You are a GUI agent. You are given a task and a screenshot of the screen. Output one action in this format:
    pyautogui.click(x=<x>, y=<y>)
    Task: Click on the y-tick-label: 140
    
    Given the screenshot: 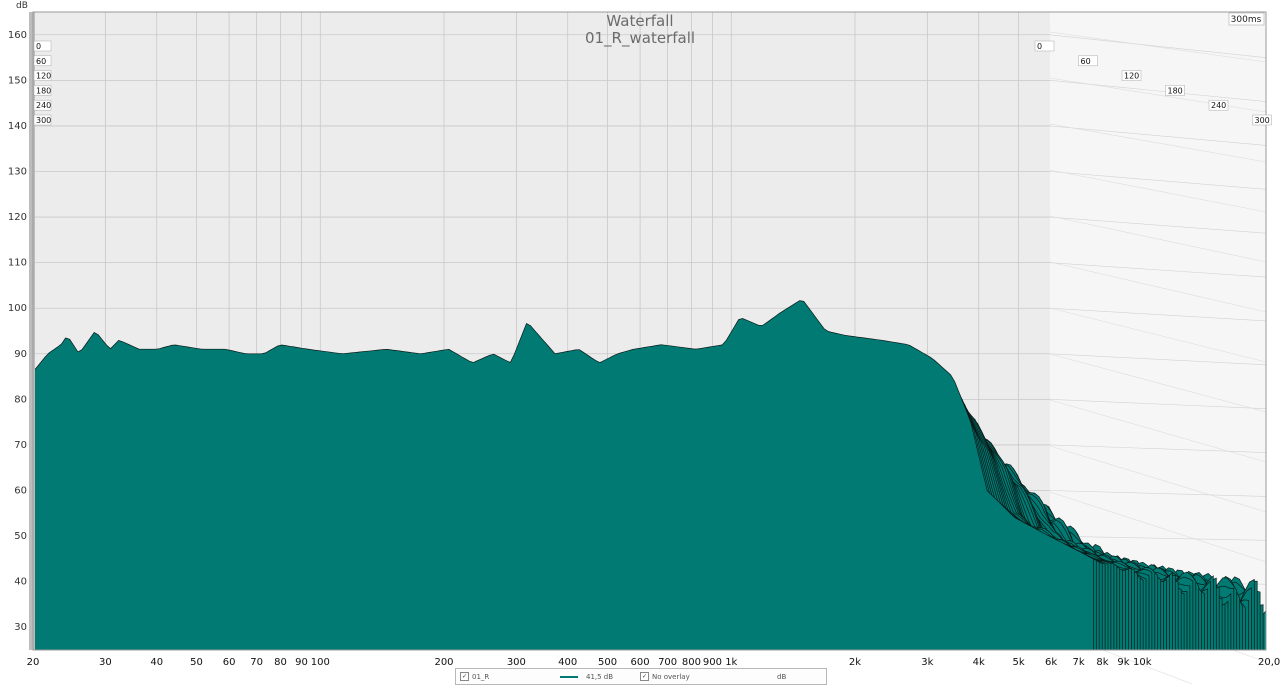 What is the action you would take?
    pyautogui.click(x=17, y=126)
    